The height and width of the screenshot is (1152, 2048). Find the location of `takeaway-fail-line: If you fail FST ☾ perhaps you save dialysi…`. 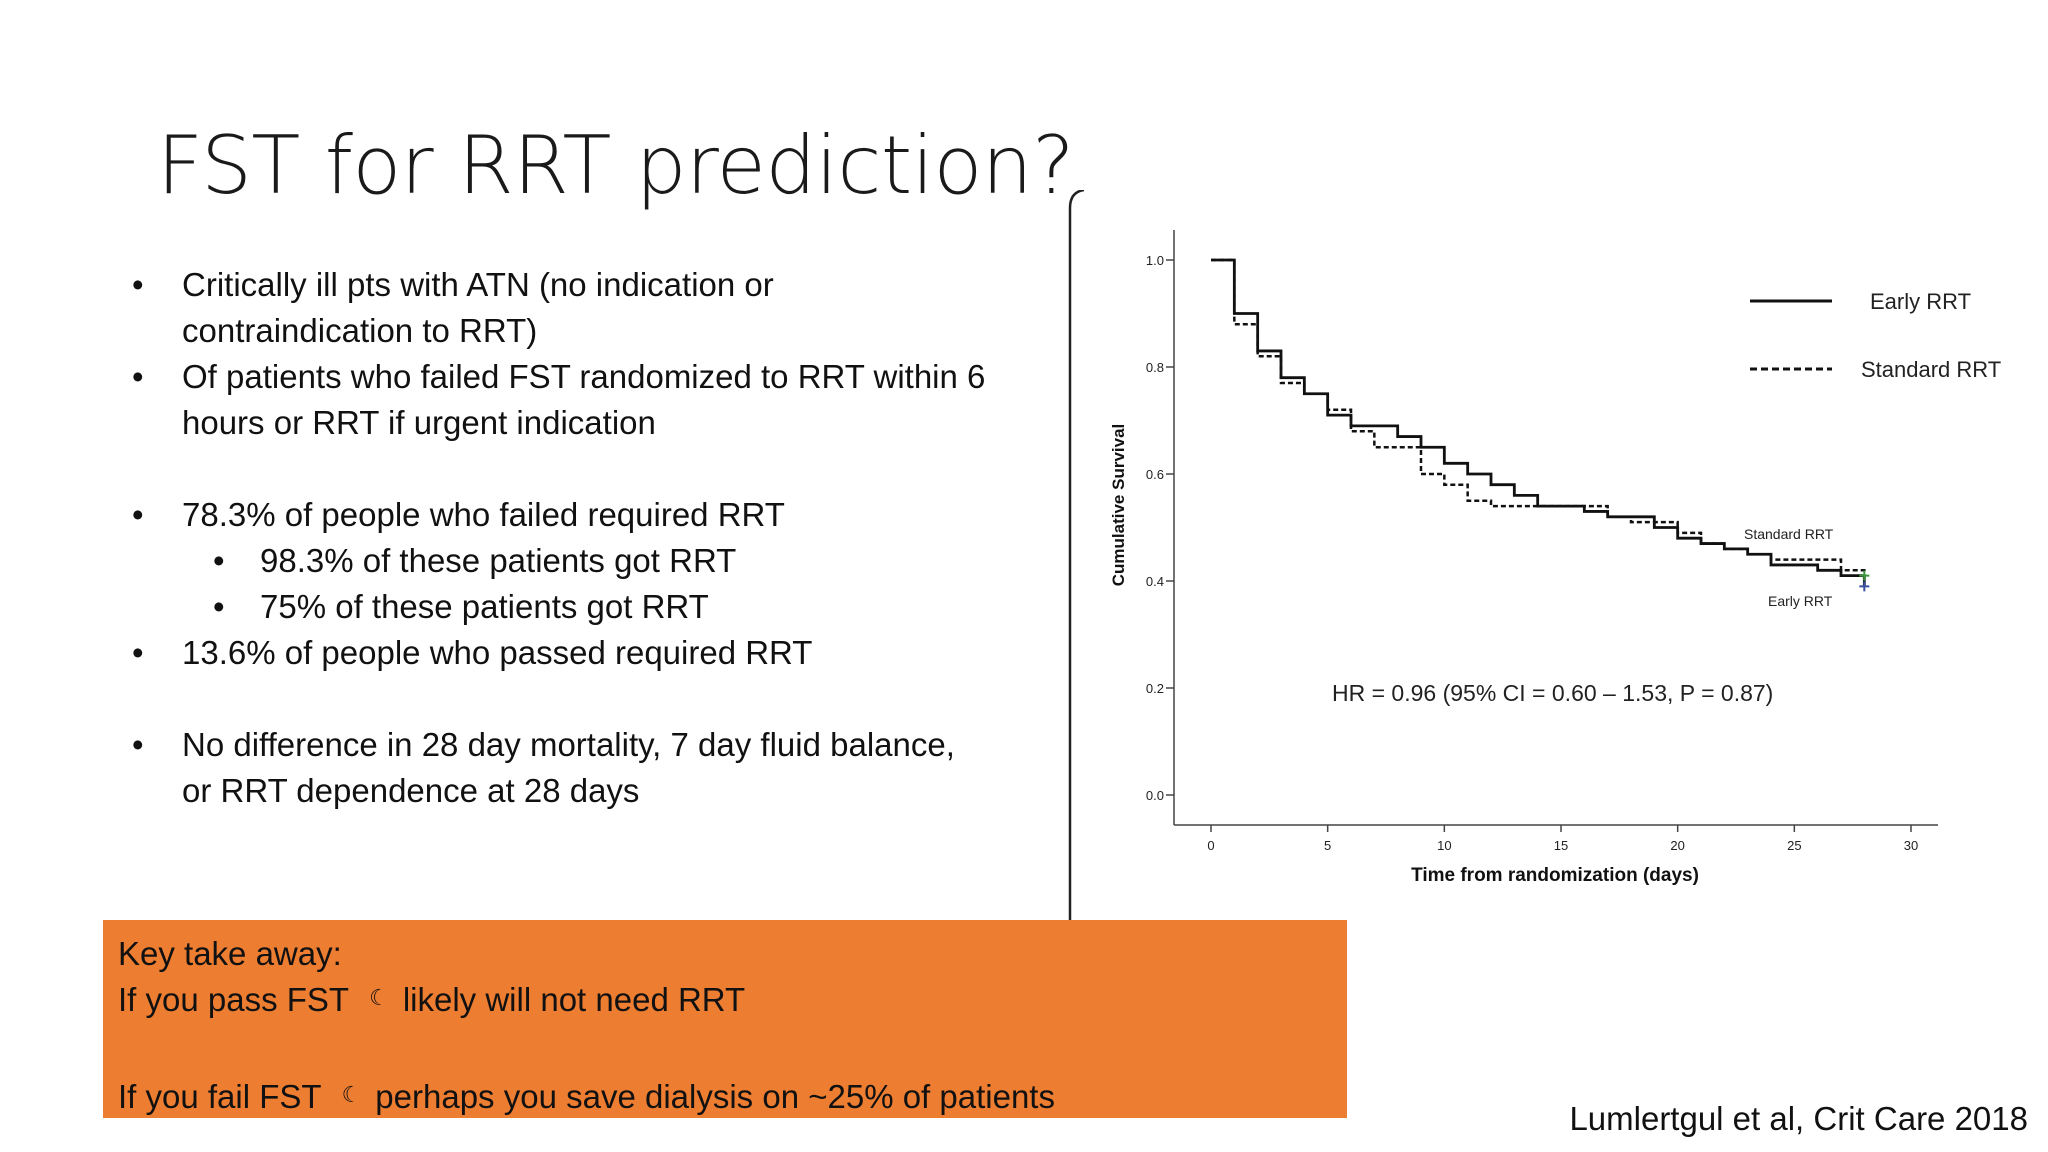

takeaway-fail-line: If you fail FST ☾ perhaps you save dialysi… is located at coordinates (725, 1099).